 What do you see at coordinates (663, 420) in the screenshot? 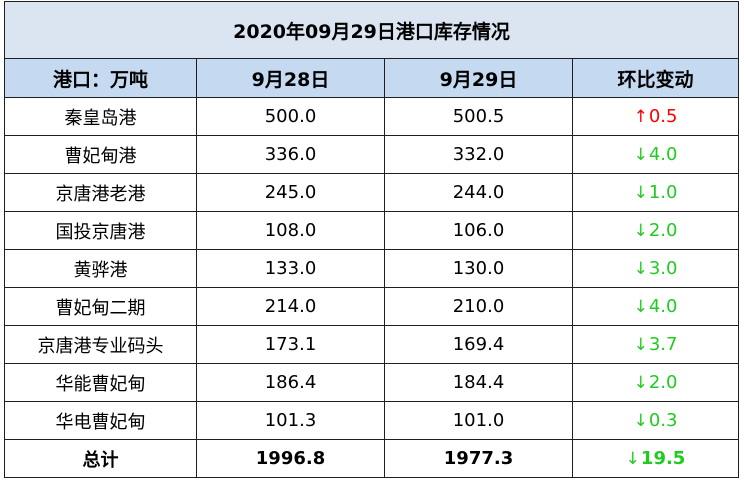
I see `change-value: 0.3` at bounding box center [663, 420].